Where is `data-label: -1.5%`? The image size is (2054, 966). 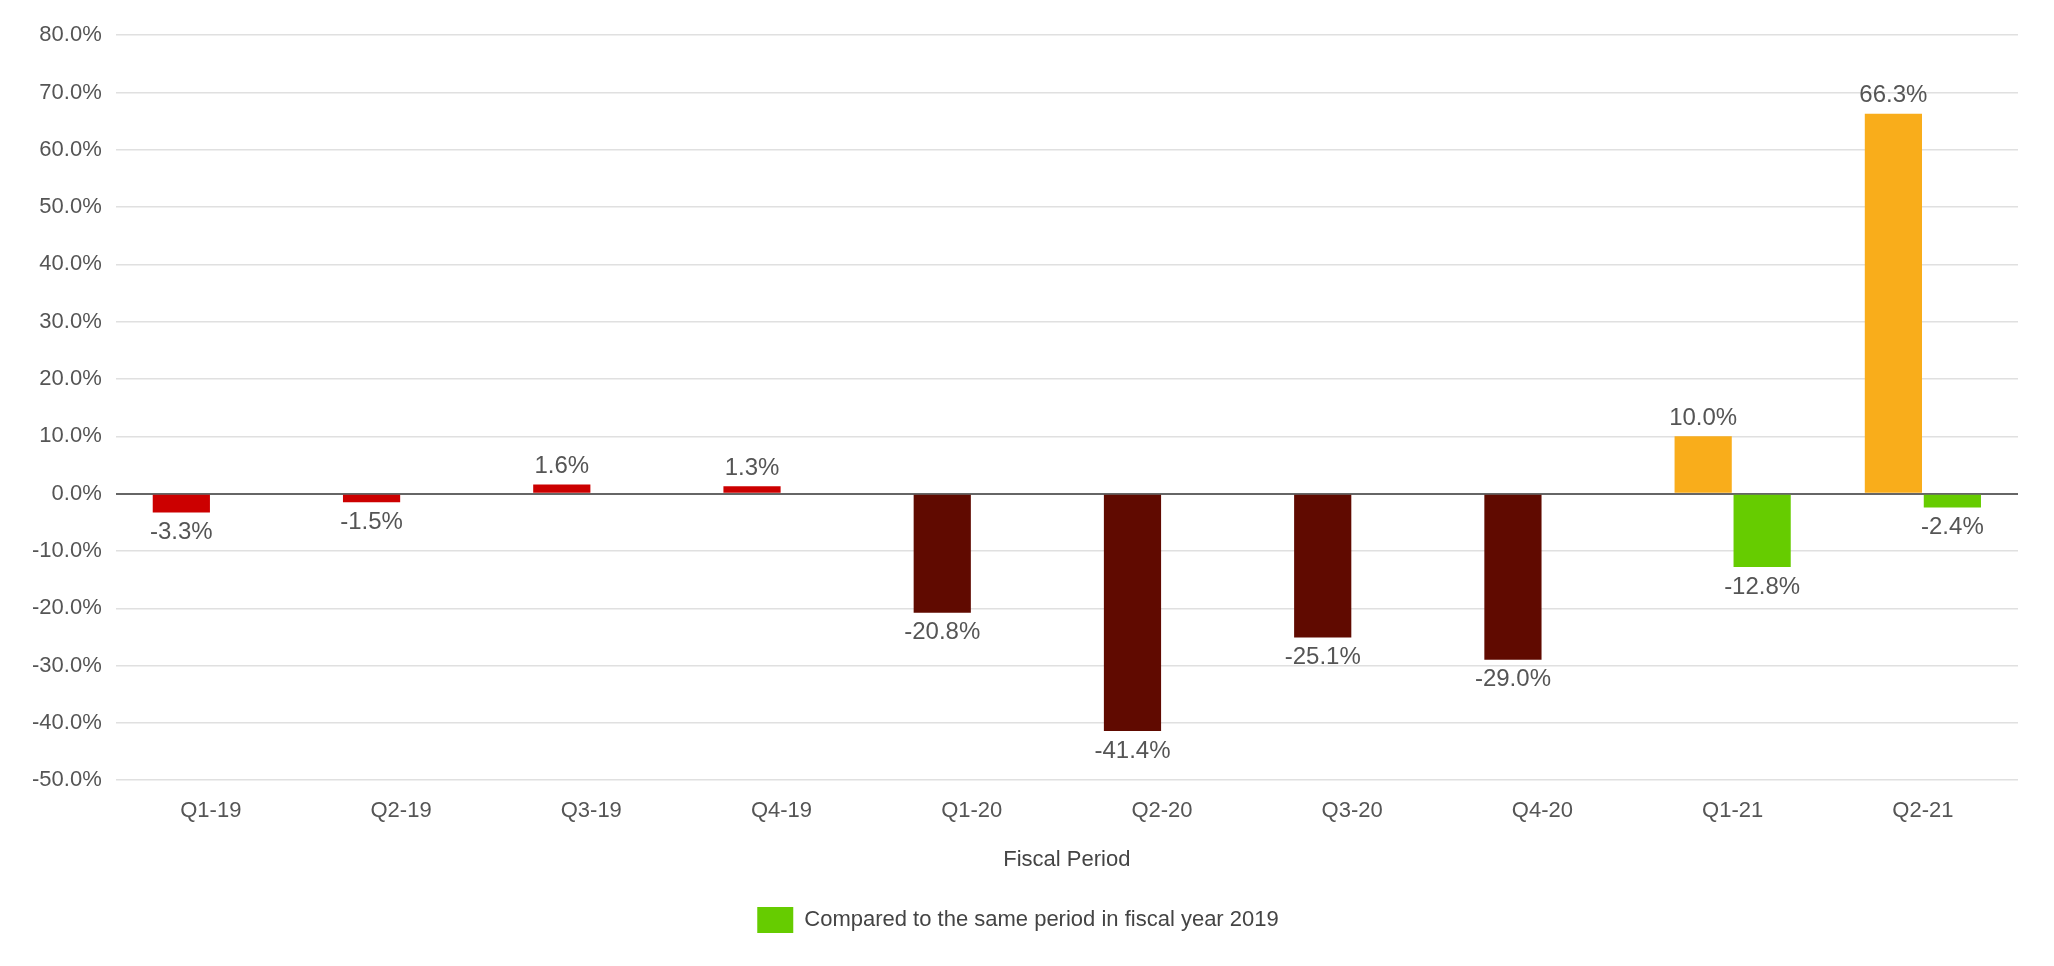 data-label: -1.5% is located at coordinates (371, 520).